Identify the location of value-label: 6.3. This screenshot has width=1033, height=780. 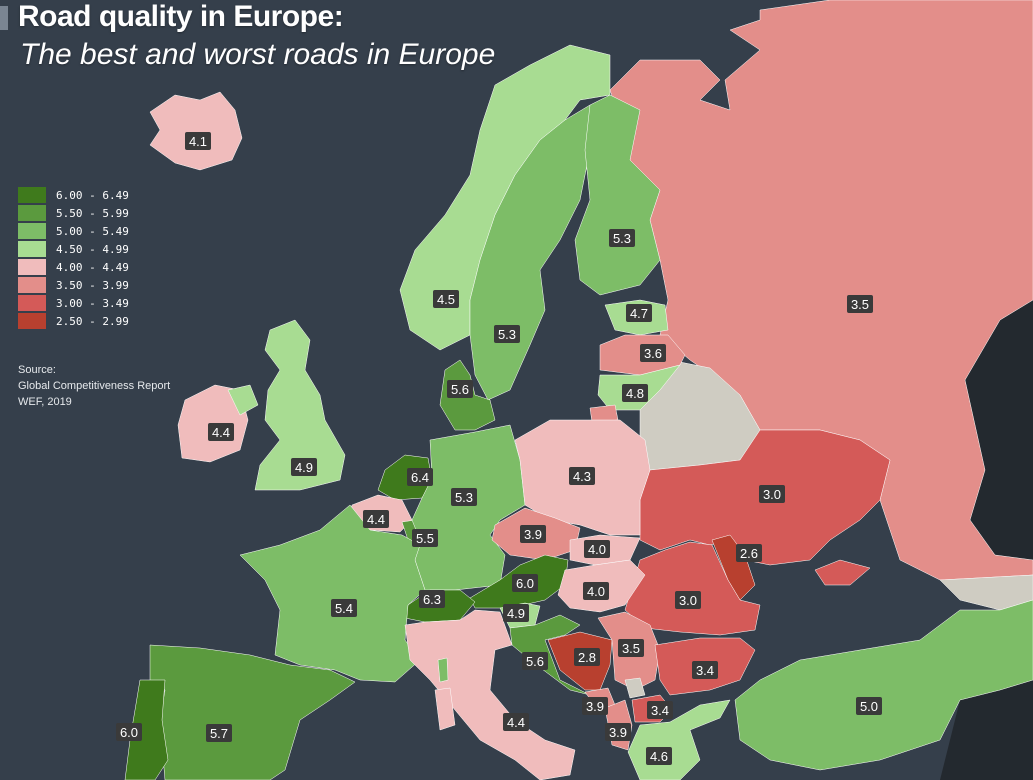
(432, 599).